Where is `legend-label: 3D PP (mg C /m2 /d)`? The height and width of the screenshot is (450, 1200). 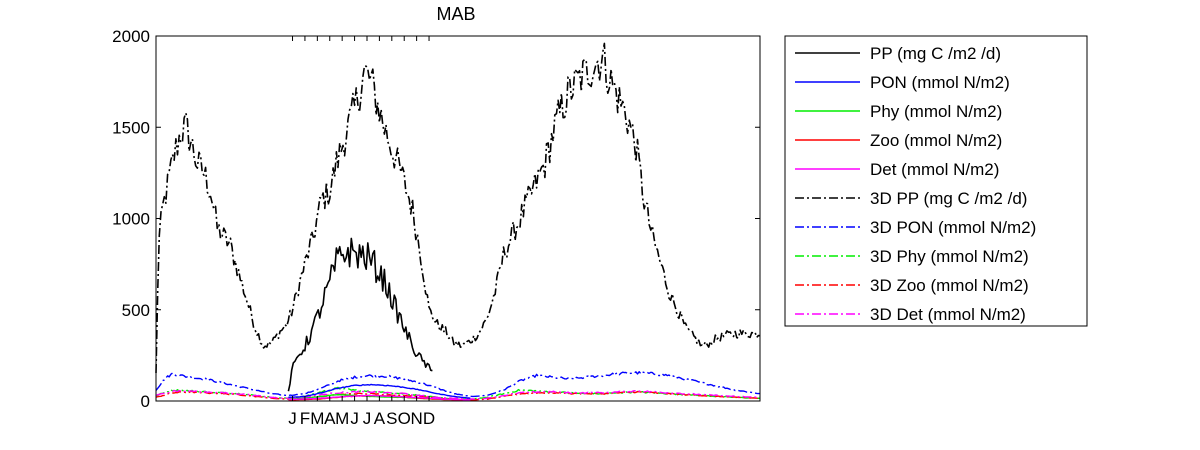
legend-label: 3D PP (mg C /m2 /d) is located at coordinates (948, 198).